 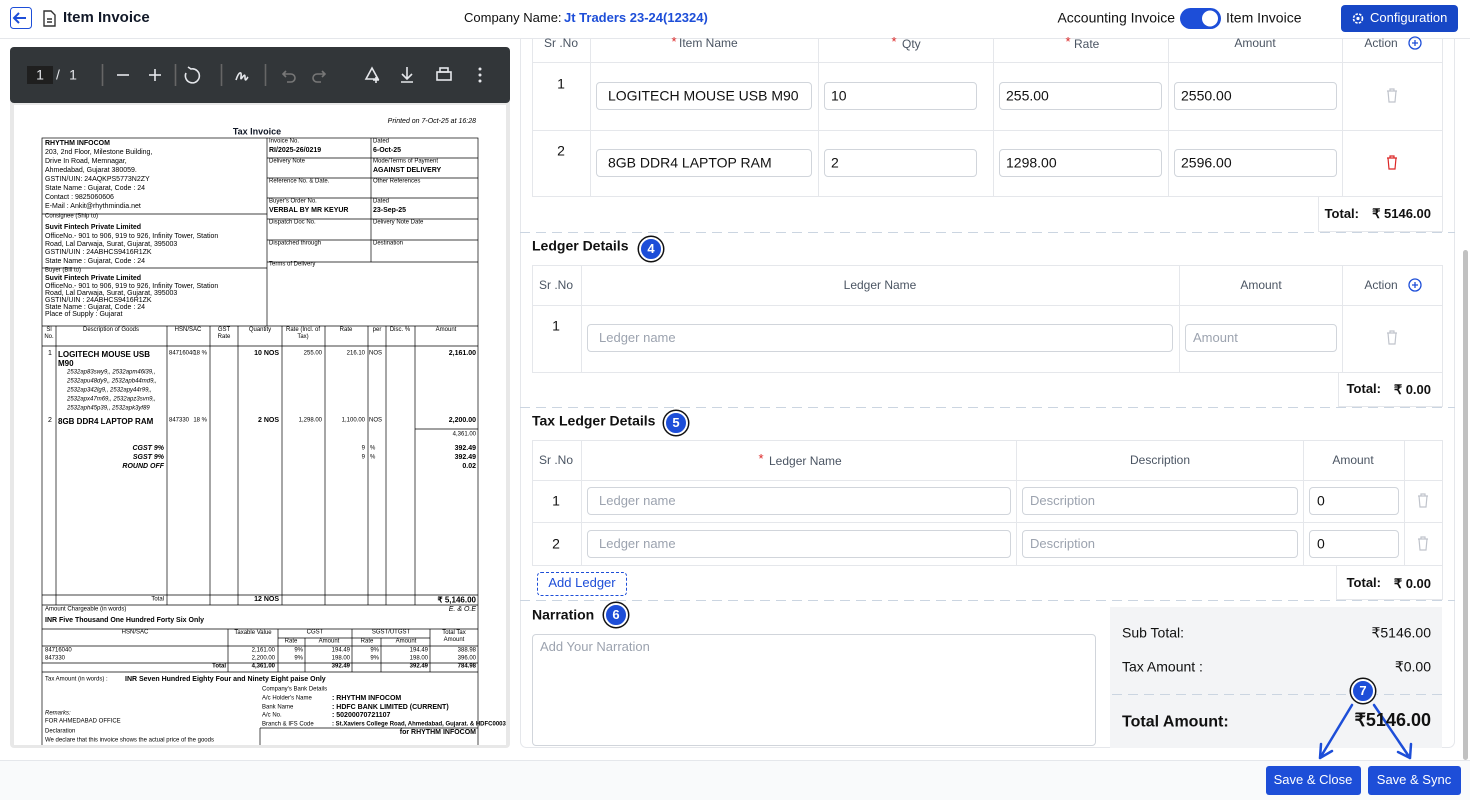 What do you see at coordinates (1215, 338) in the screenshot?
I see `rows-amount-placeholder: Amount` at bounding box center [1215, 338].